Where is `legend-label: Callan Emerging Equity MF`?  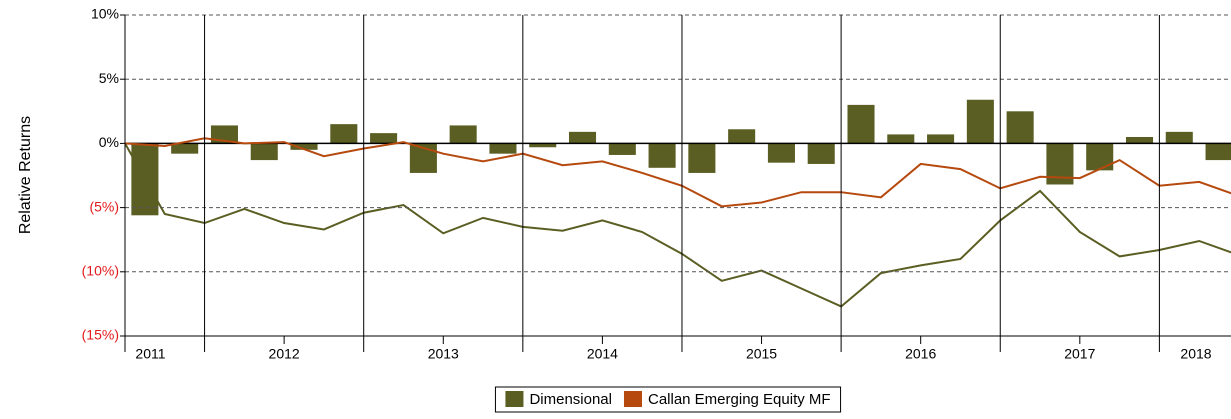 legend-label: Callan Emerging Equity MF is located at coordinates (739, 399).